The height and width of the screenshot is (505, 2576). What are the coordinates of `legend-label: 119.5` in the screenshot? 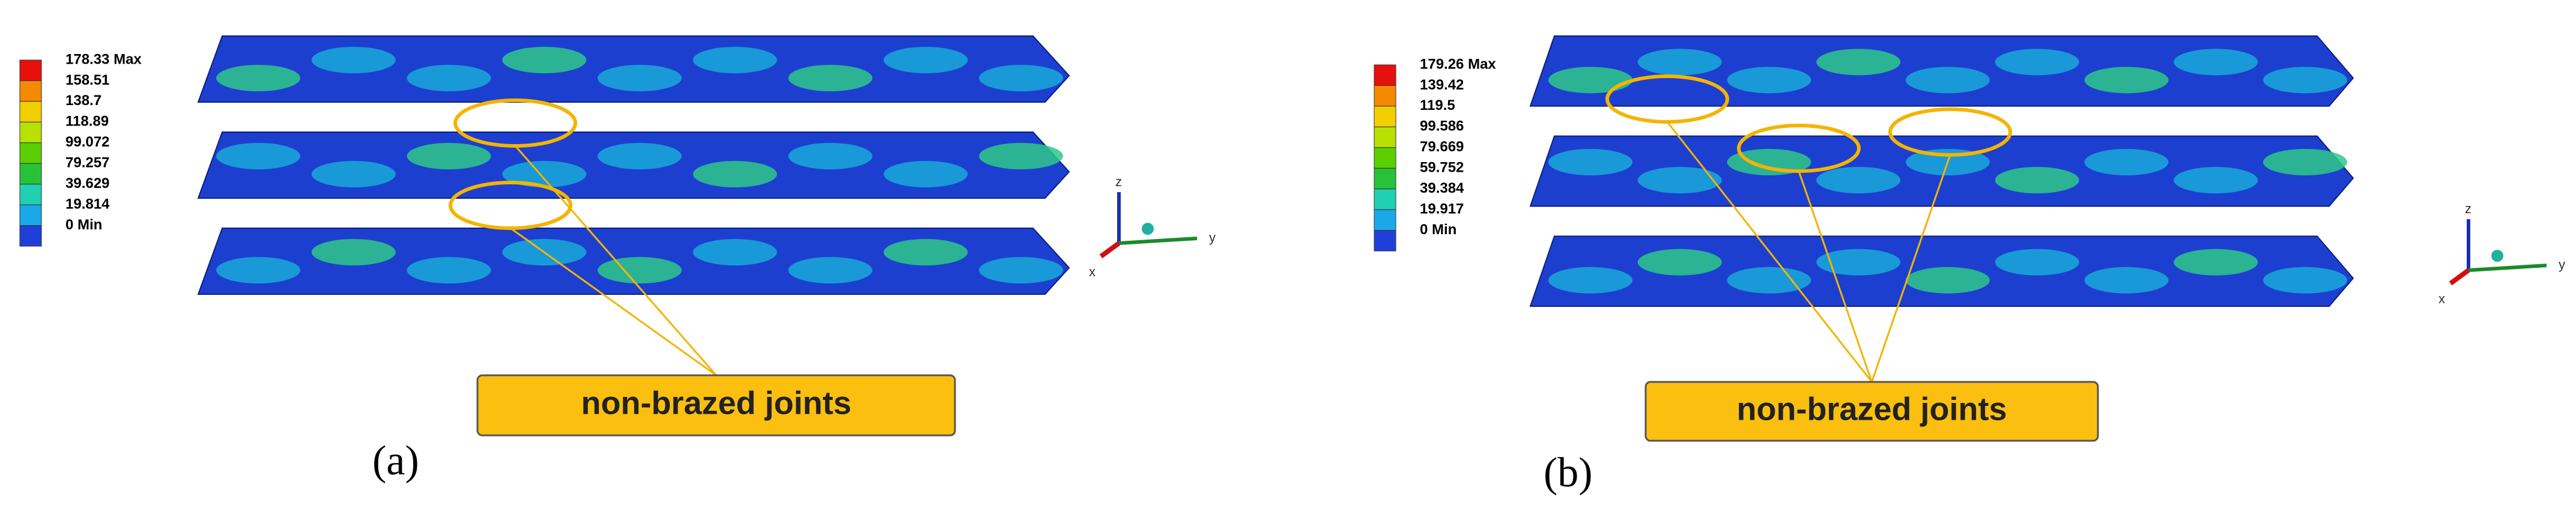 It's located at (1437, 105).